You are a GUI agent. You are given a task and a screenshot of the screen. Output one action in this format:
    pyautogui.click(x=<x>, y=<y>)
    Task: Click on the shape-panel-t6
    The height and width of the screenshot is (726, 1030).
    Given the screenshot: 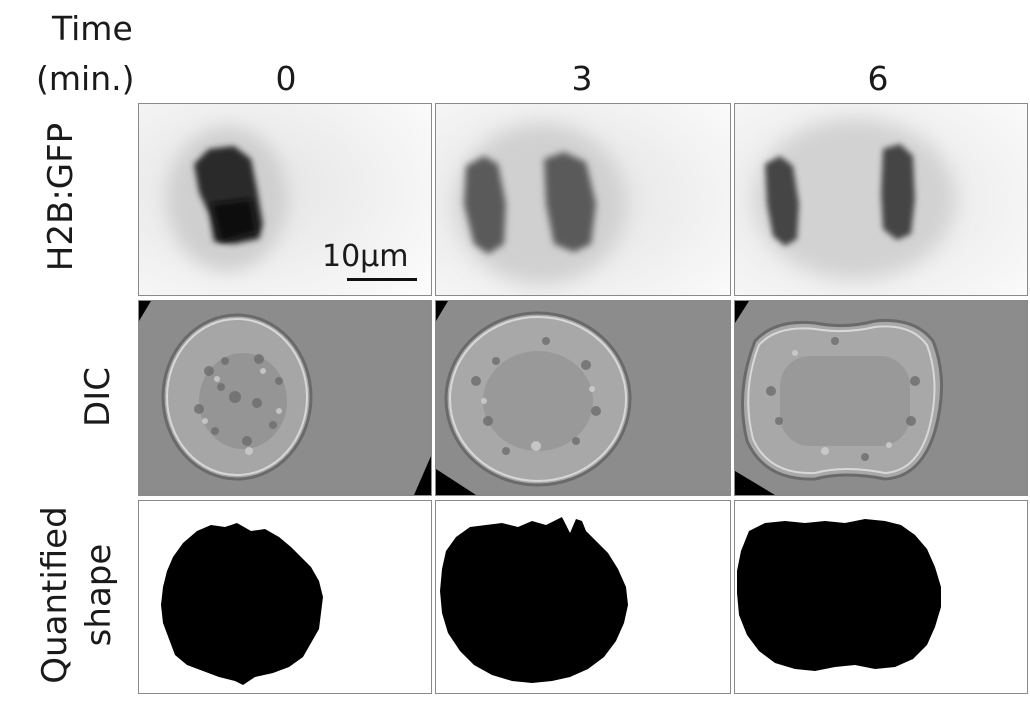 What is the action you would take?
    pyautogui.click(x=881, y=597)
    